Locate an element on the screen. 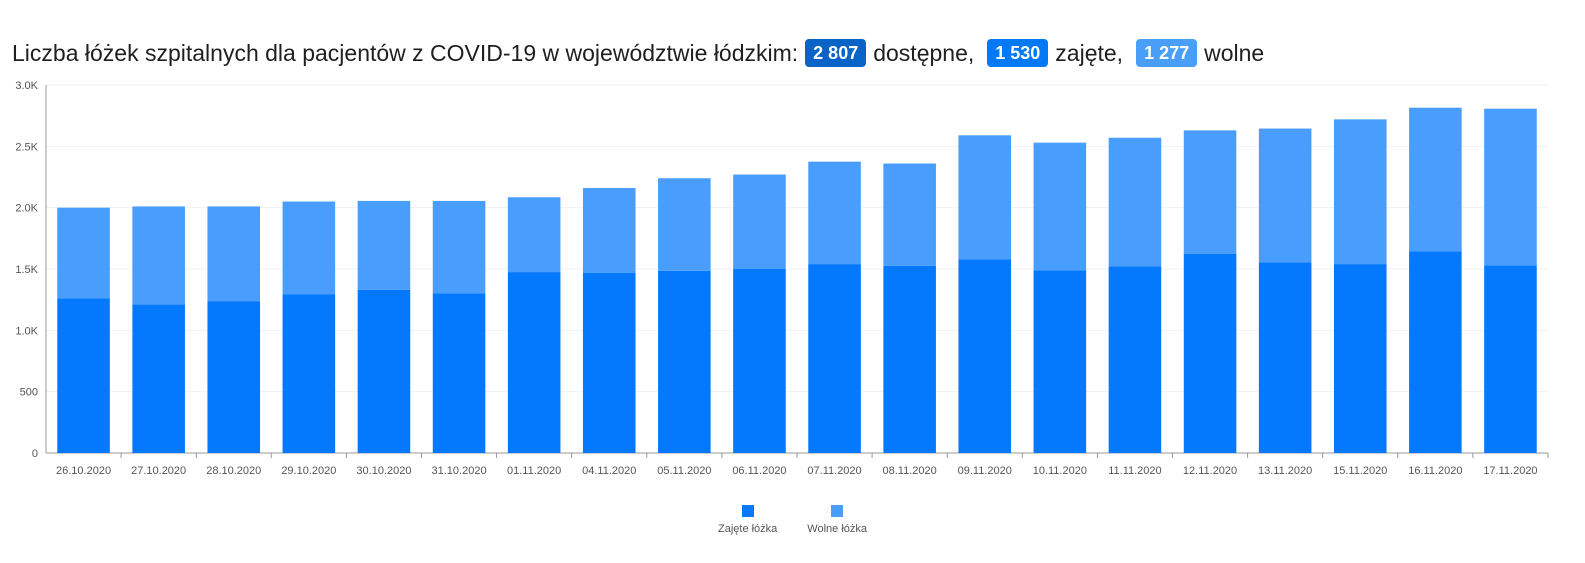 Image resolution: width=1585 pixels, height=563 pixels. x-tick-label: 11.11.2020 is located at coordinates (1134, 471).